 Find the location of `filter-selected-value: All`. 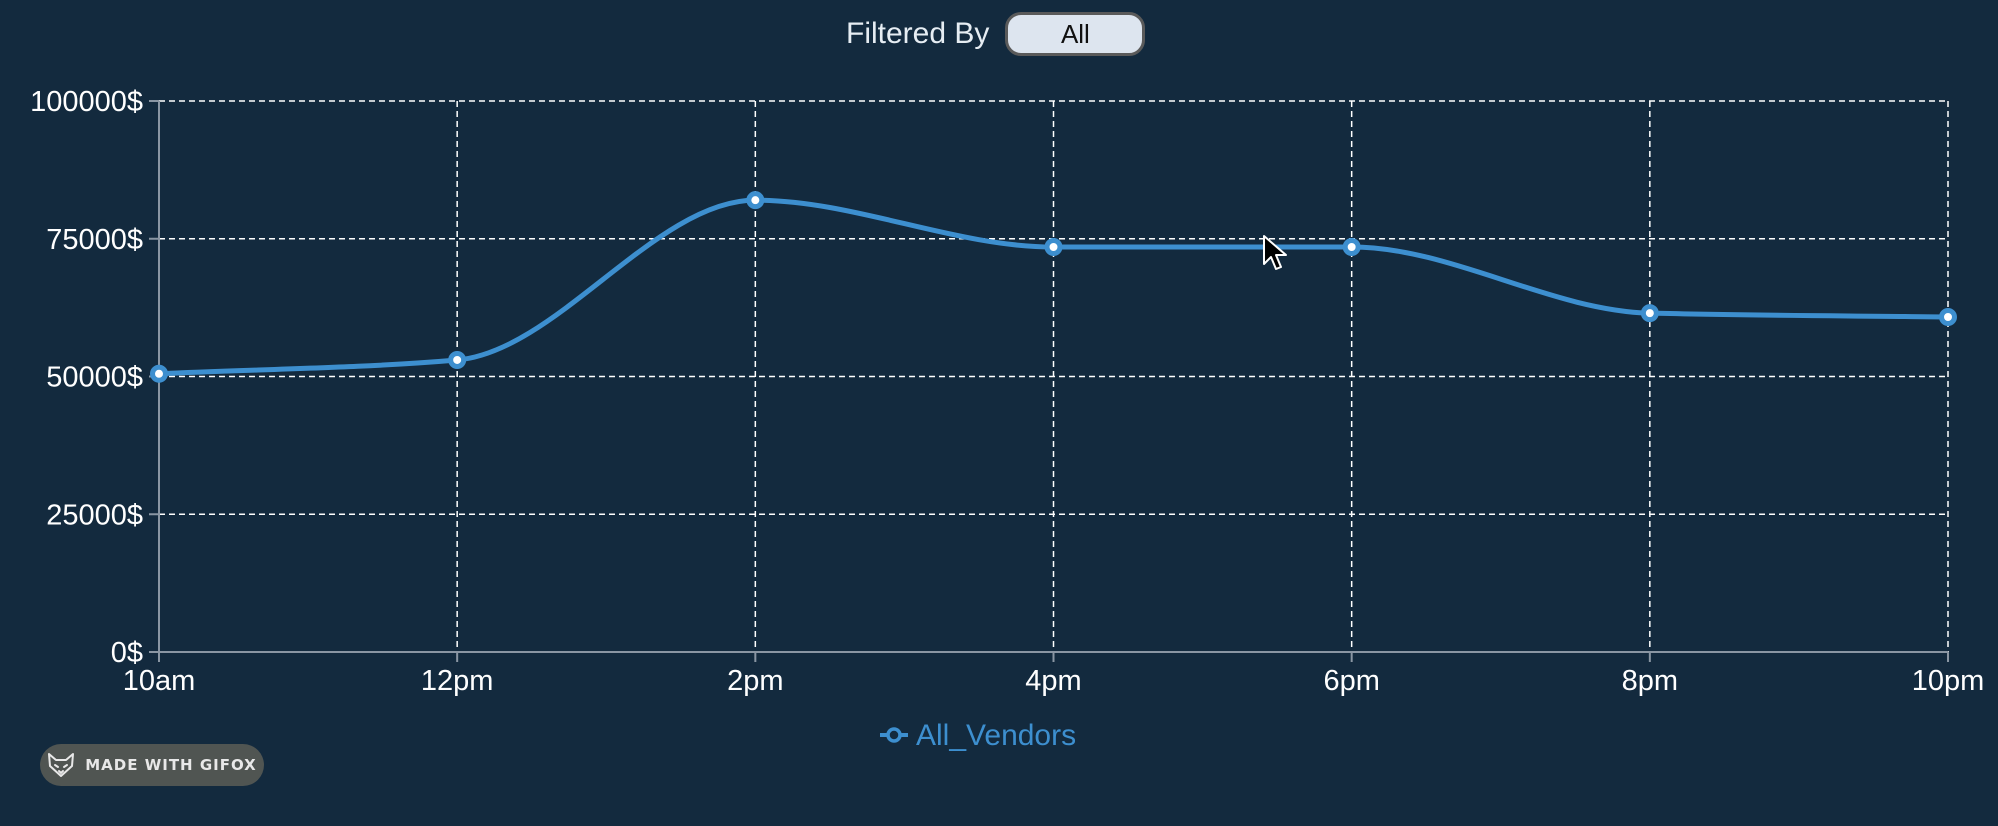

filter-selected-value: All is located at coordinates (1075, 33).